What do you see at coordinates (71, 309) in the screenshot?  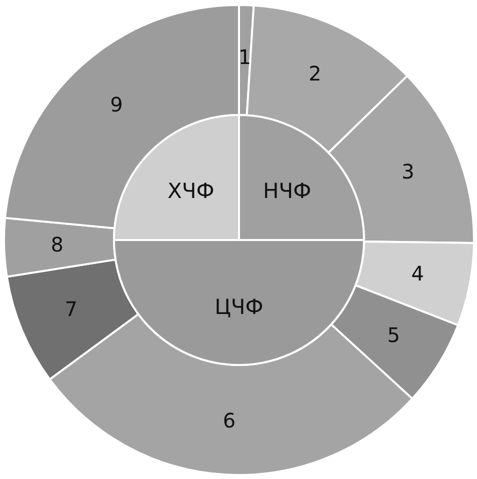 I see `slice-label: 7` at bounding box center [71, 309].